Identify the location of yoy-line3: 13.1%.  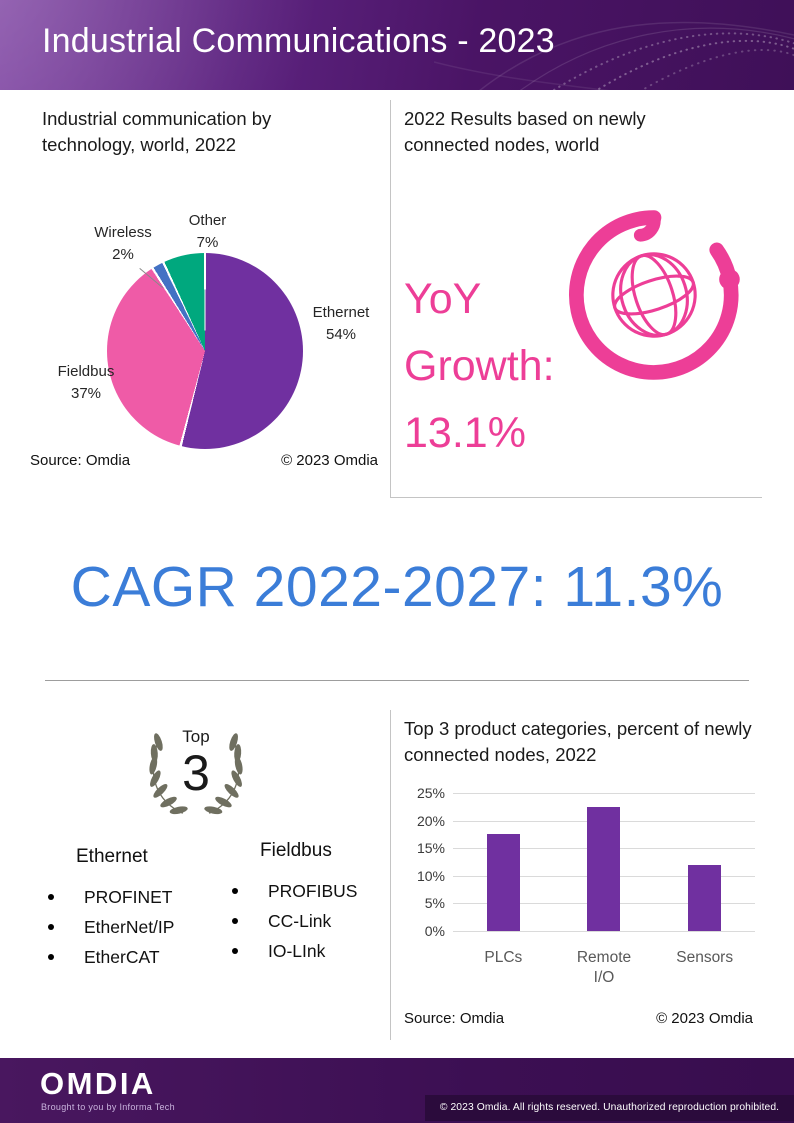
(465, 433).